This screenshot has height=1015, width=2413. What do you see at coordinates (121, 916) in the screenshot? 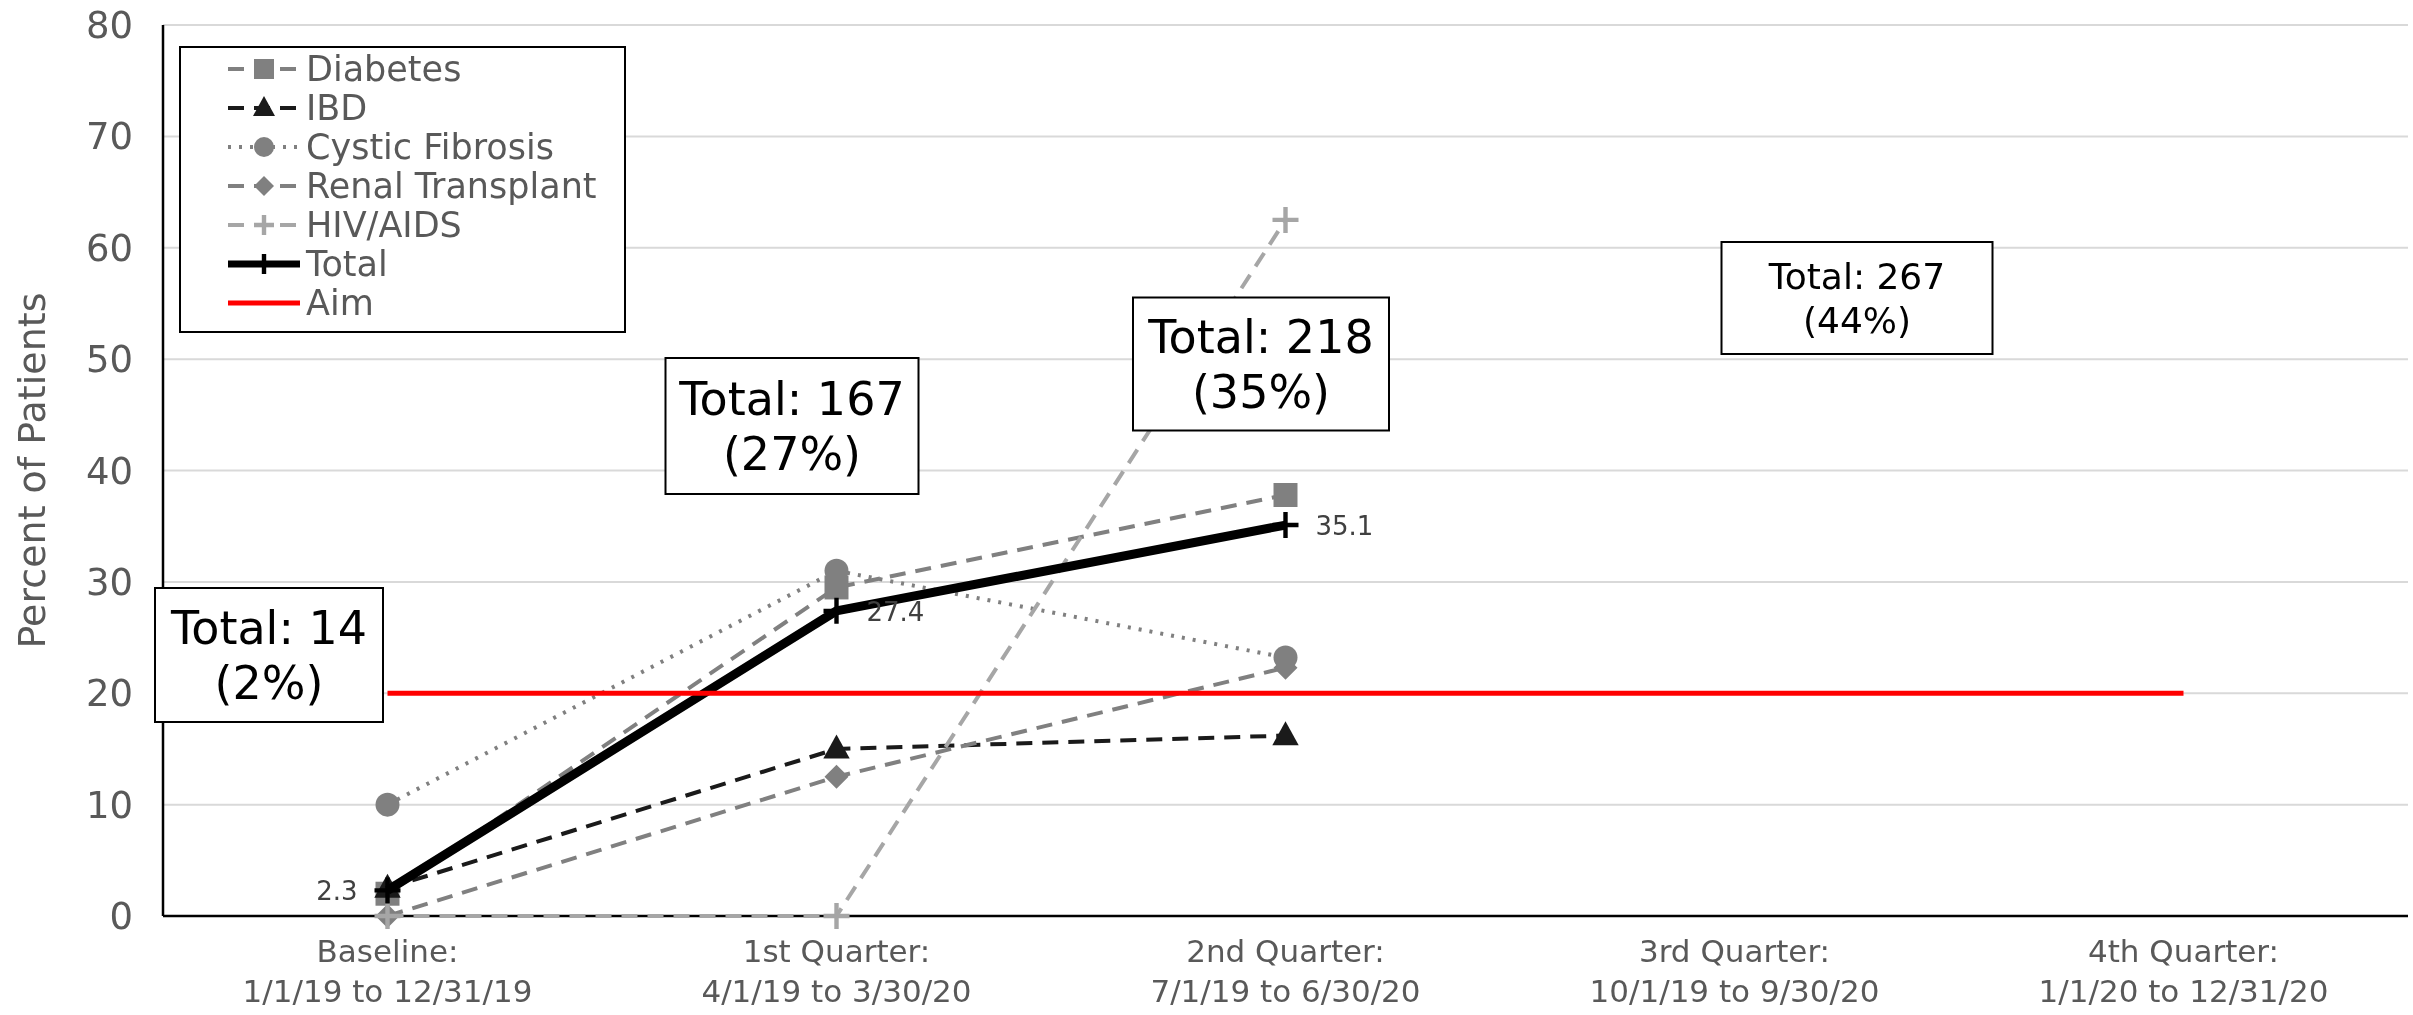
I see `y-tick-label: 0` at bounding box center [121, 916].